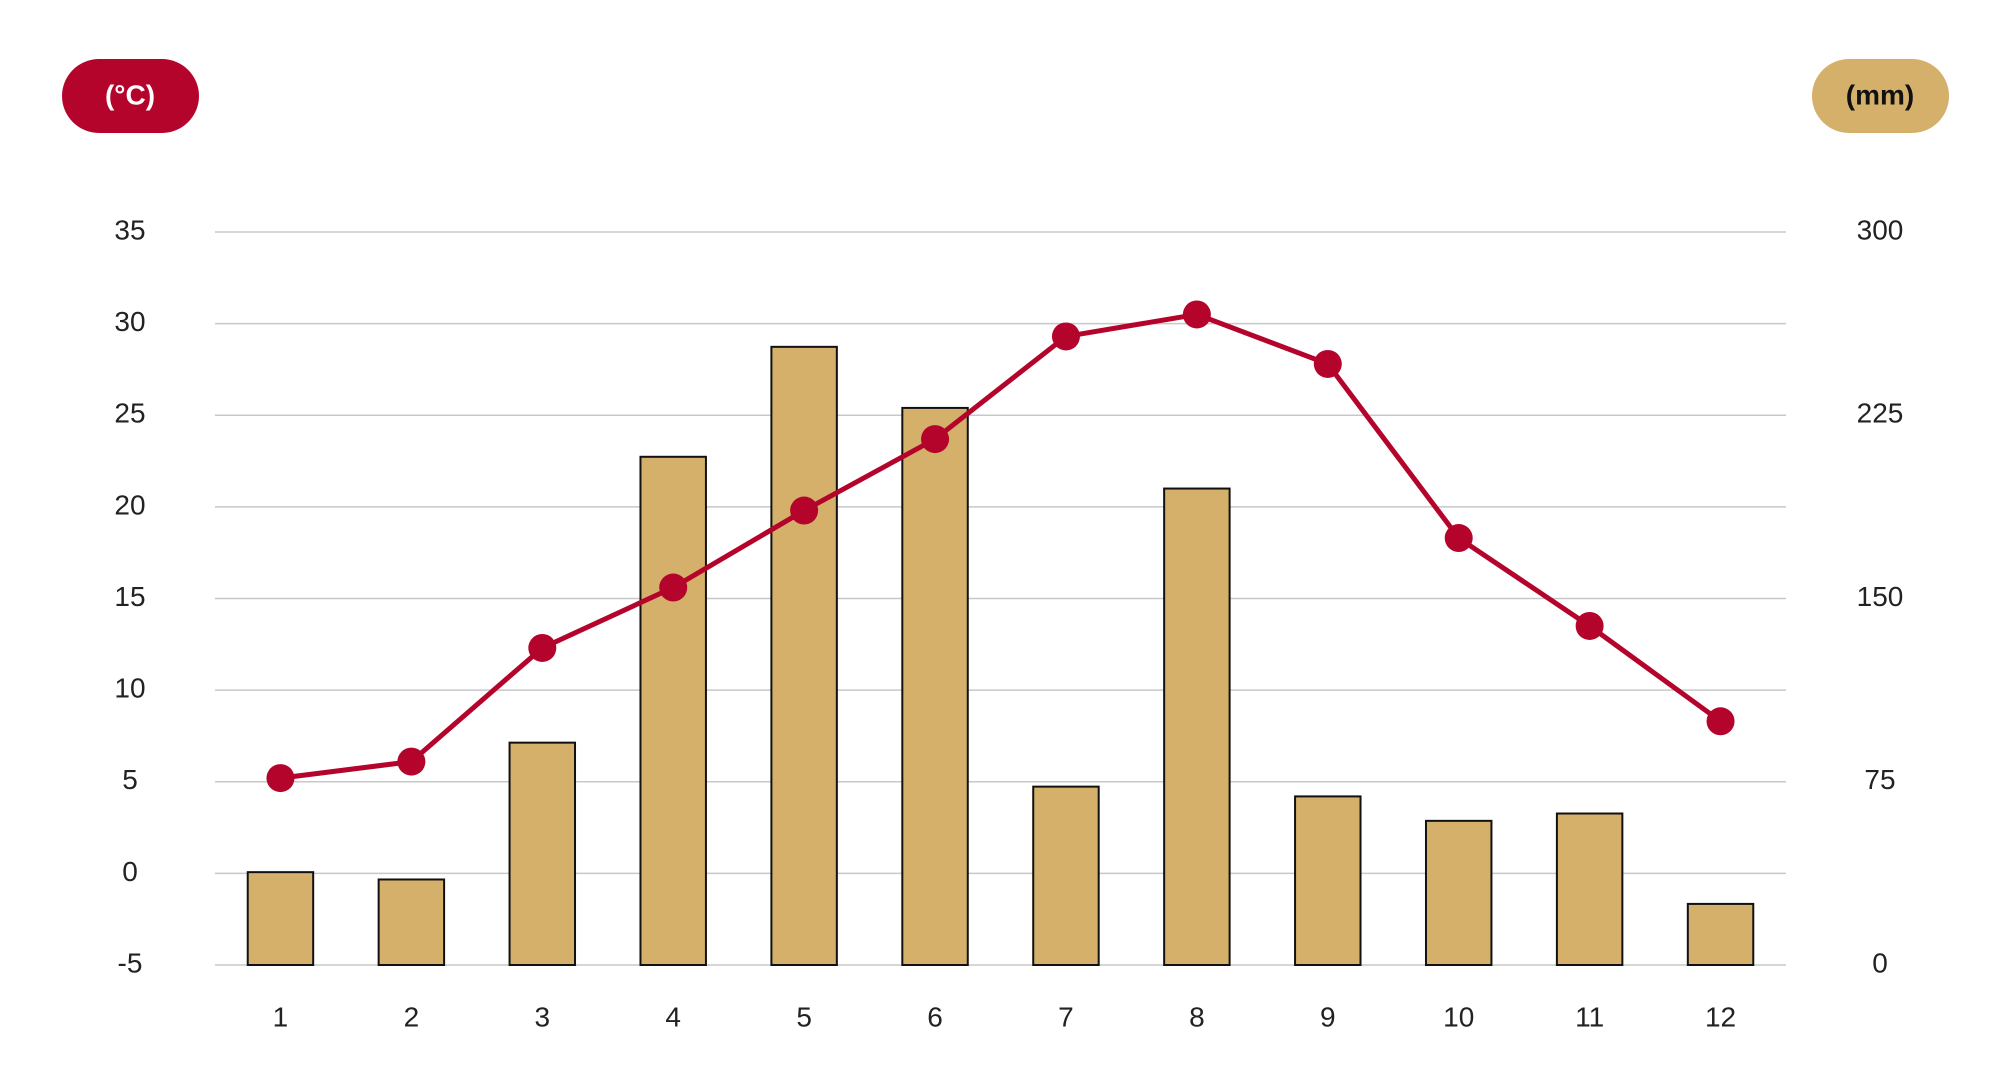  Describe the element at coordinates (1066, 1016) in the screenshot. I see `x-tick-label: 7` at that location.